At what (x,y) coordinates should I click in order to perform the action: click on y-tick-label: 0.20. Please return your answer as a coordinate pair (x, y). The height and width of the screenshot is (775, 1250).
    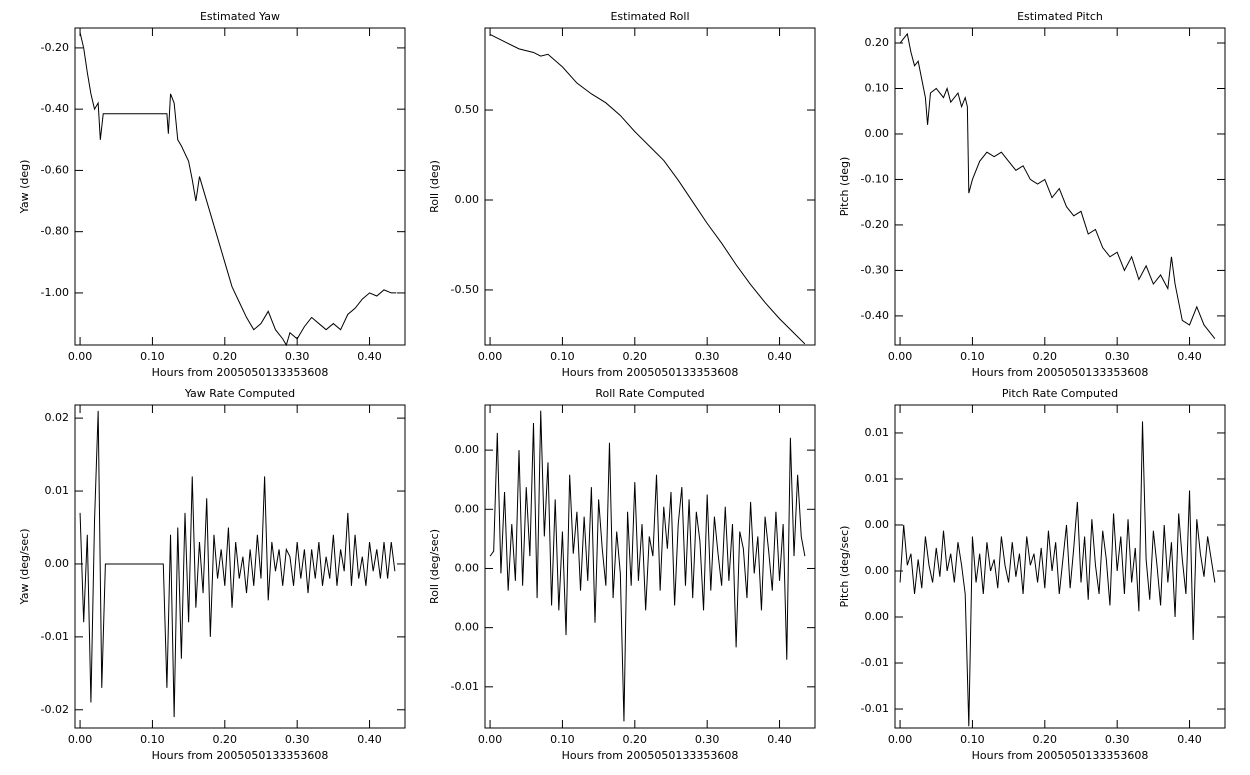
    Looking at the image, I should click on (877, 42).